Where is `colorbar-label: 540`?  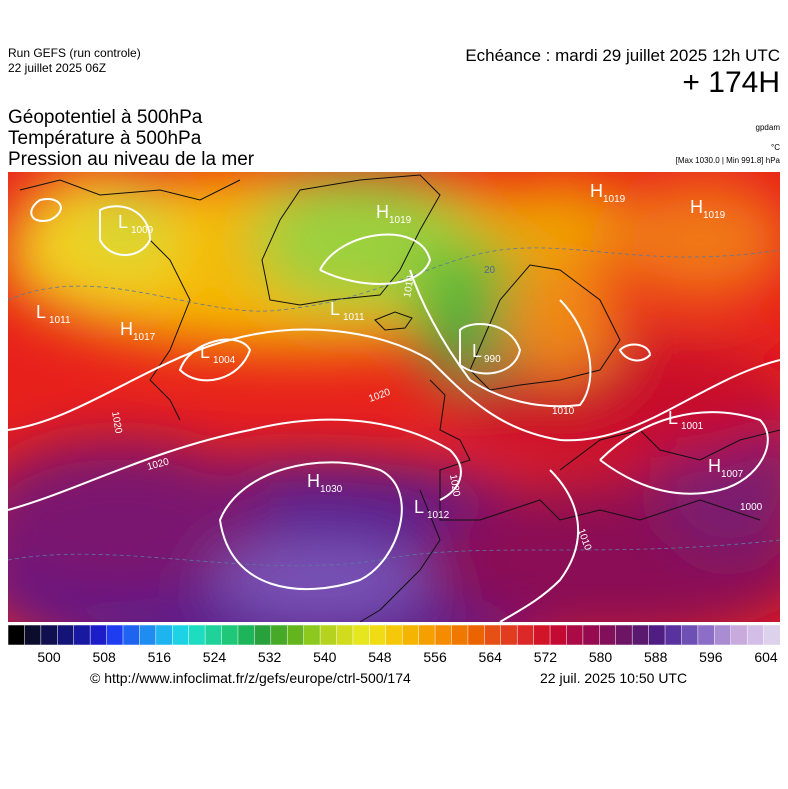 colorbar-label: 540 is located at coordinates (325, 657).